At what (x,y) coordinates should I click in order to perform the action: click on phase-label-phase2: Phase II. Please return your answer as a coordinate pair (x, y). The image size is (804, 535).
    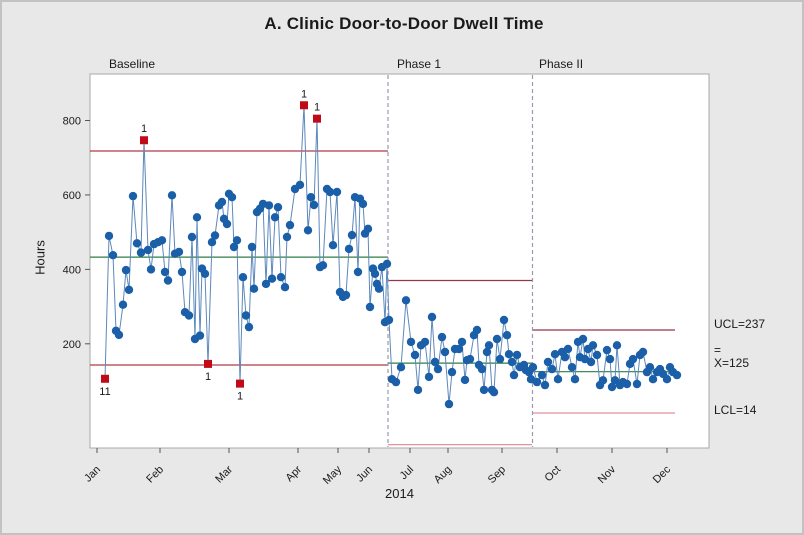
    Looking at the image, I should click on (561, 64).